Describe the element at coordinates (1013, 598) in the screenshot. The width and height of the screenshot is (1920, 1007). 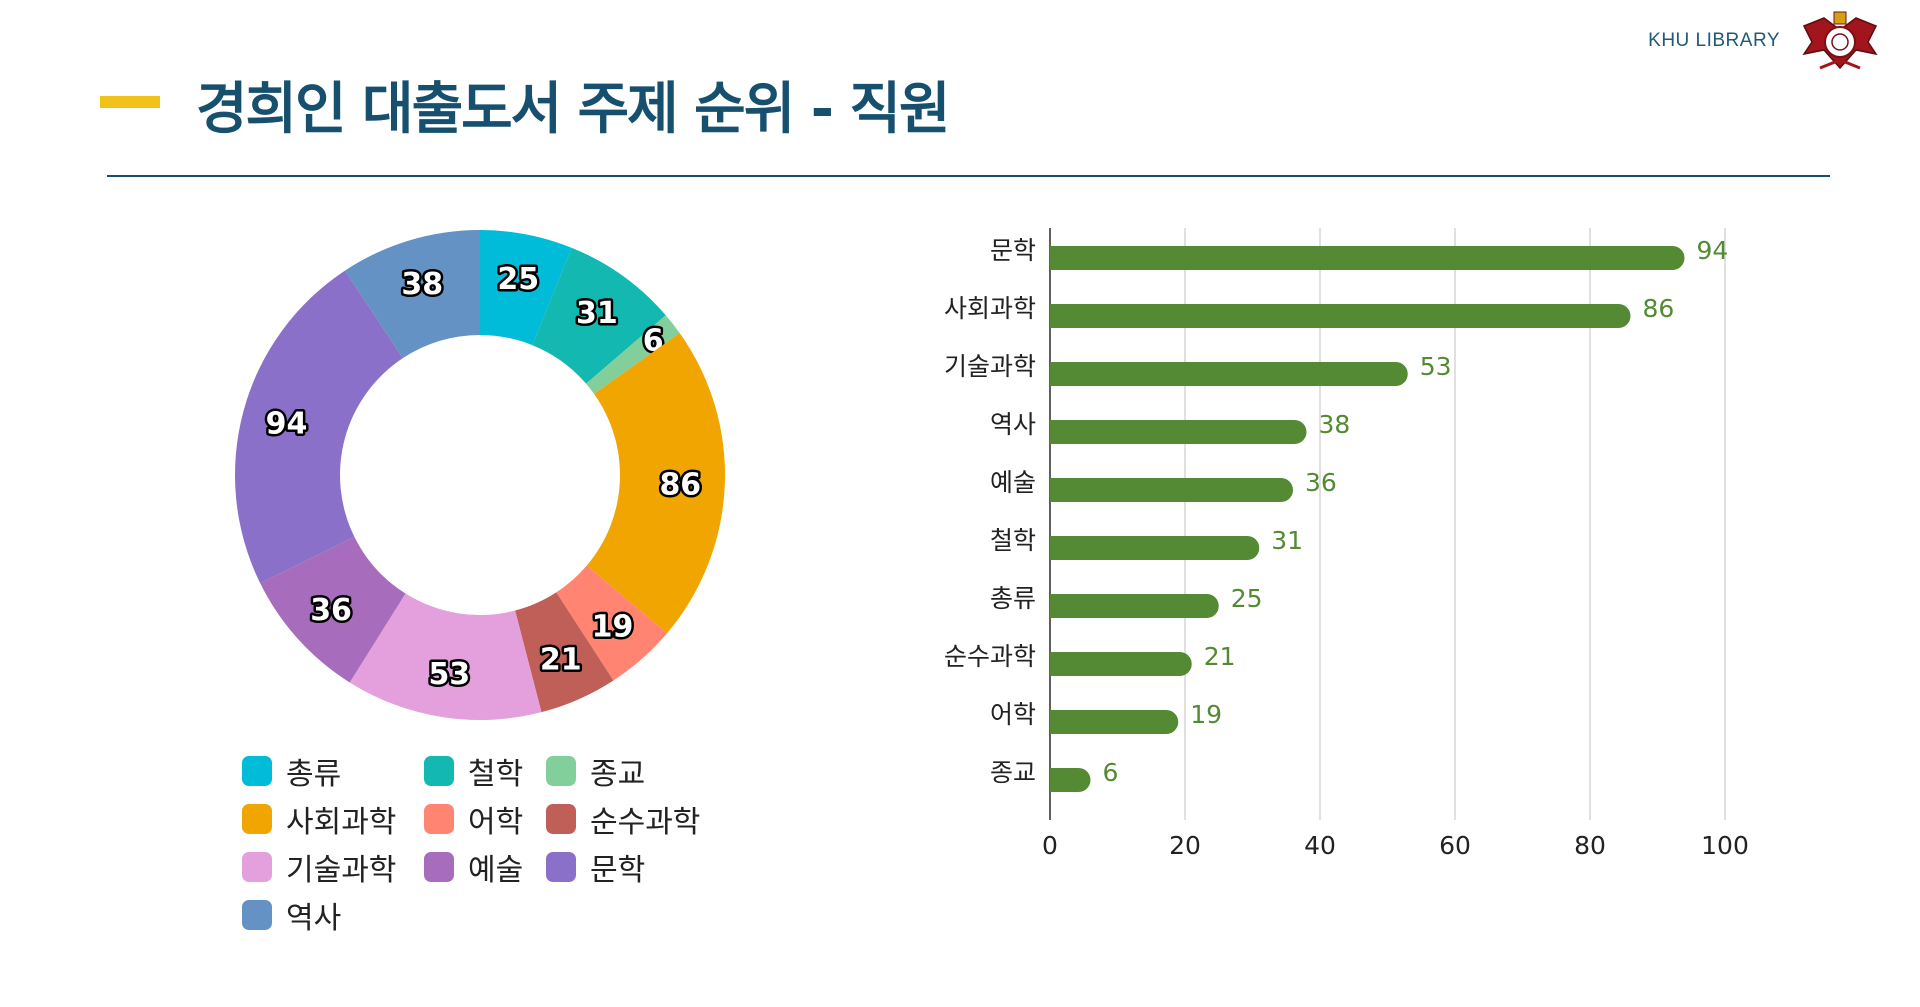
I see `category-label: 총류` at that location.